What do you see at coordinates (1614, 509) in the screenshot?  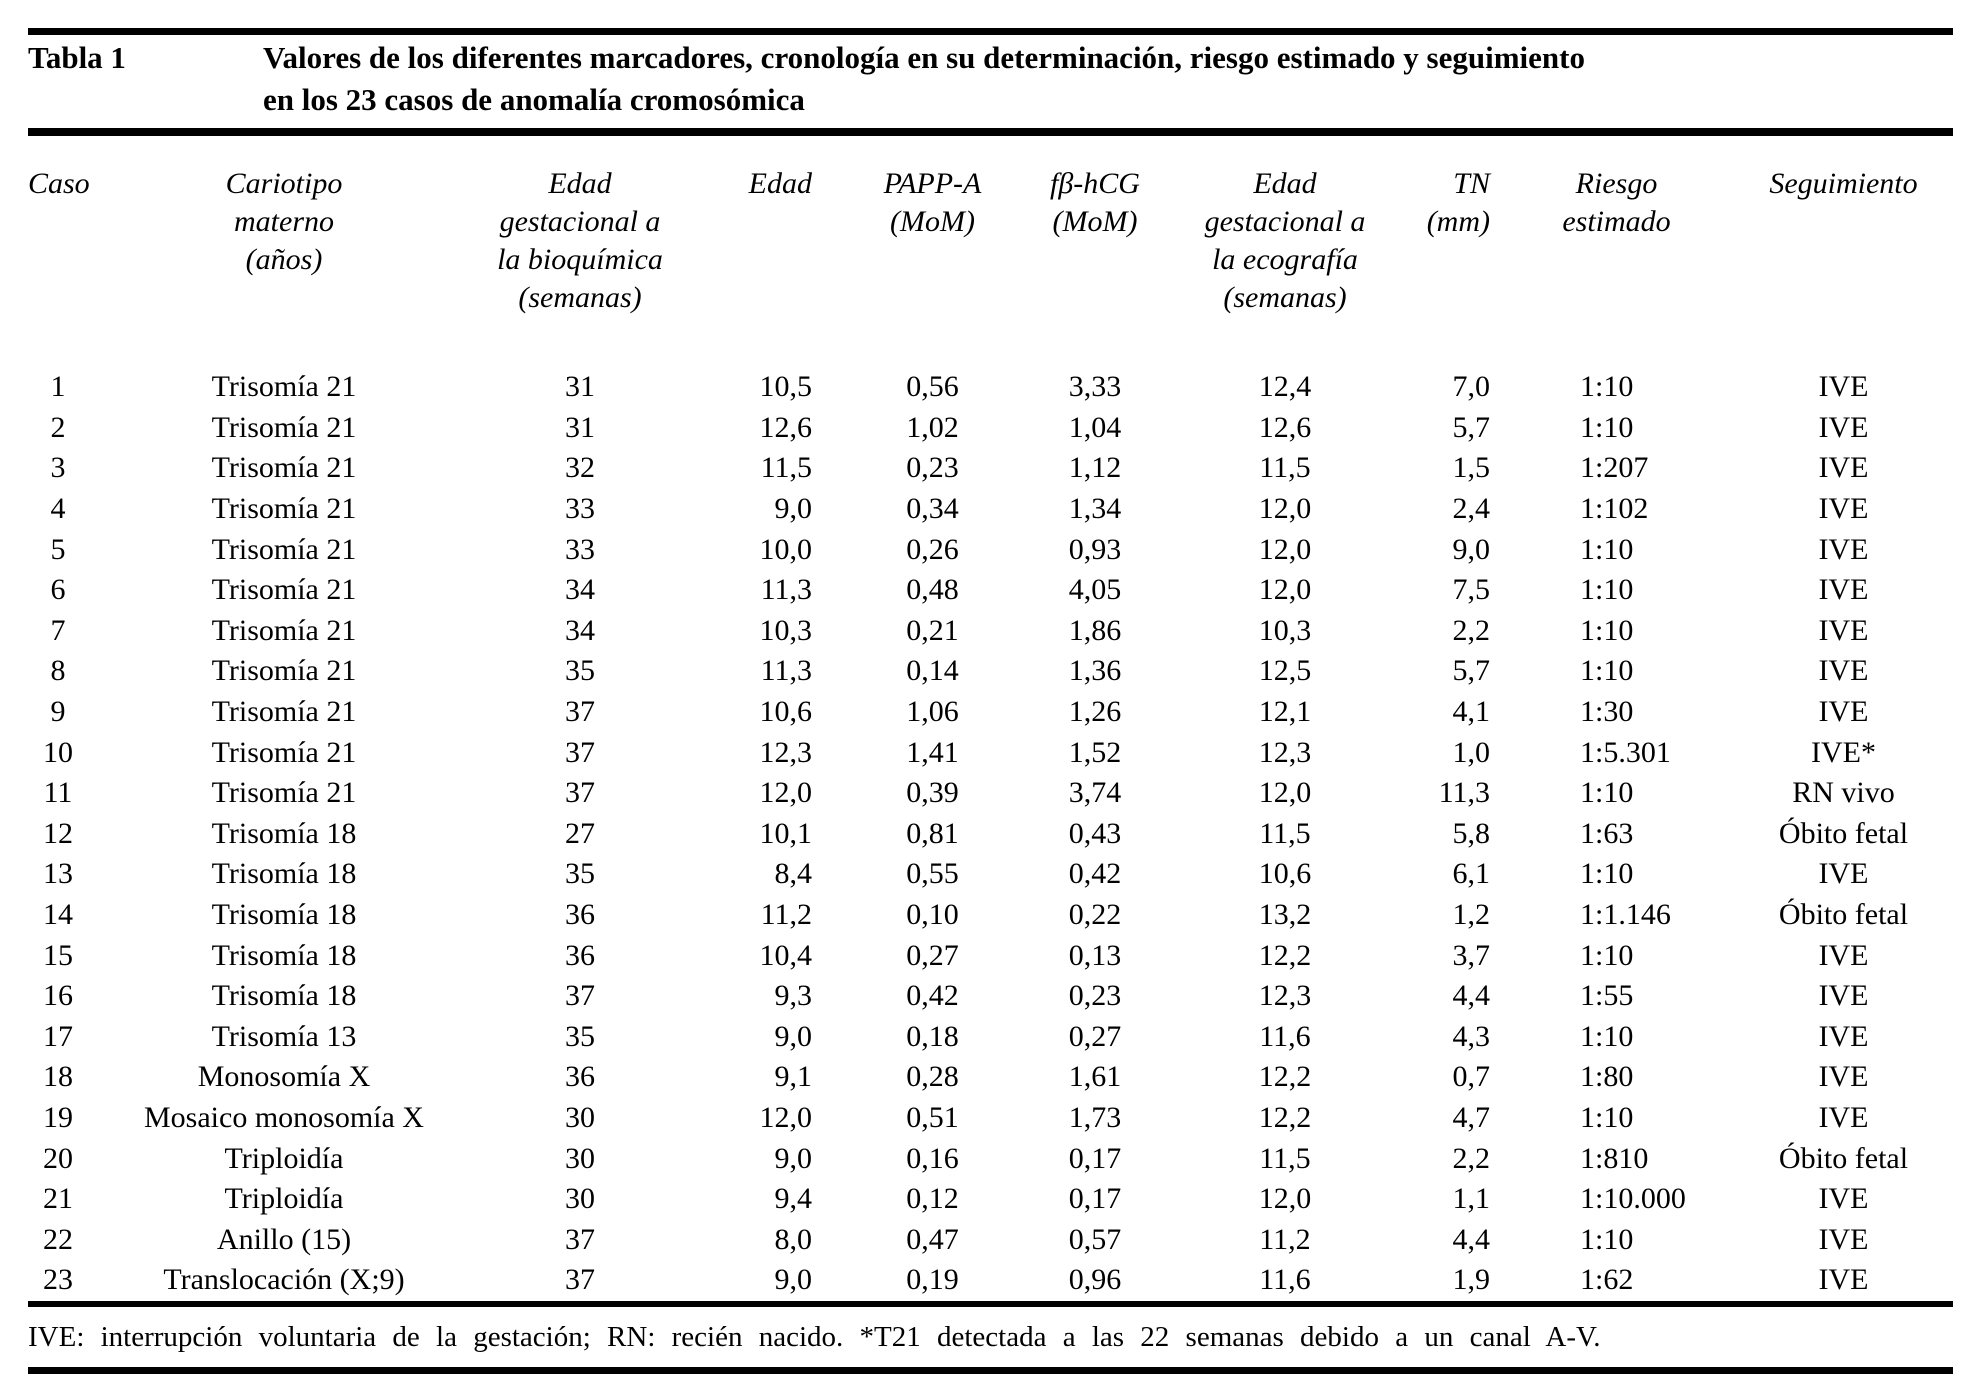 I see `table-cell: 1:102` at bounding box center [1614, 509].